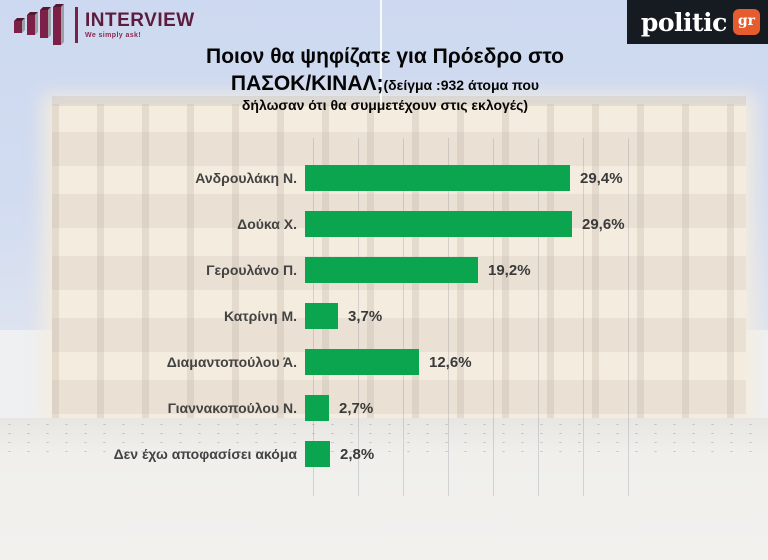 Image resolution: width=768 pixels, height=560 pixels. I want to click on value-label: 19,2%, so click(509, 270).